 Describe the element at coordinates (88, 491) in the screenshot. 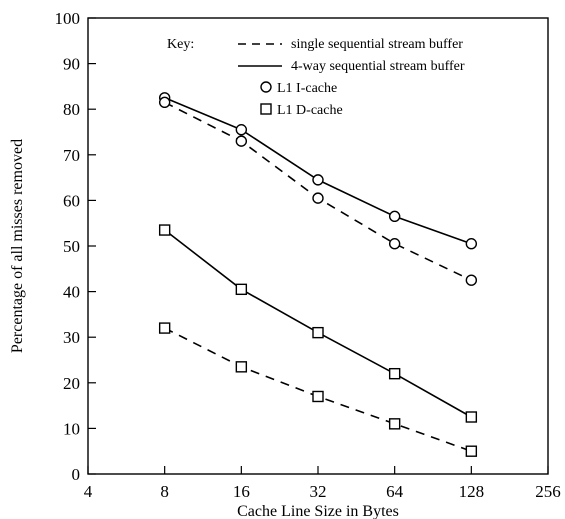

I see `x-tick-label: 4` at that location.